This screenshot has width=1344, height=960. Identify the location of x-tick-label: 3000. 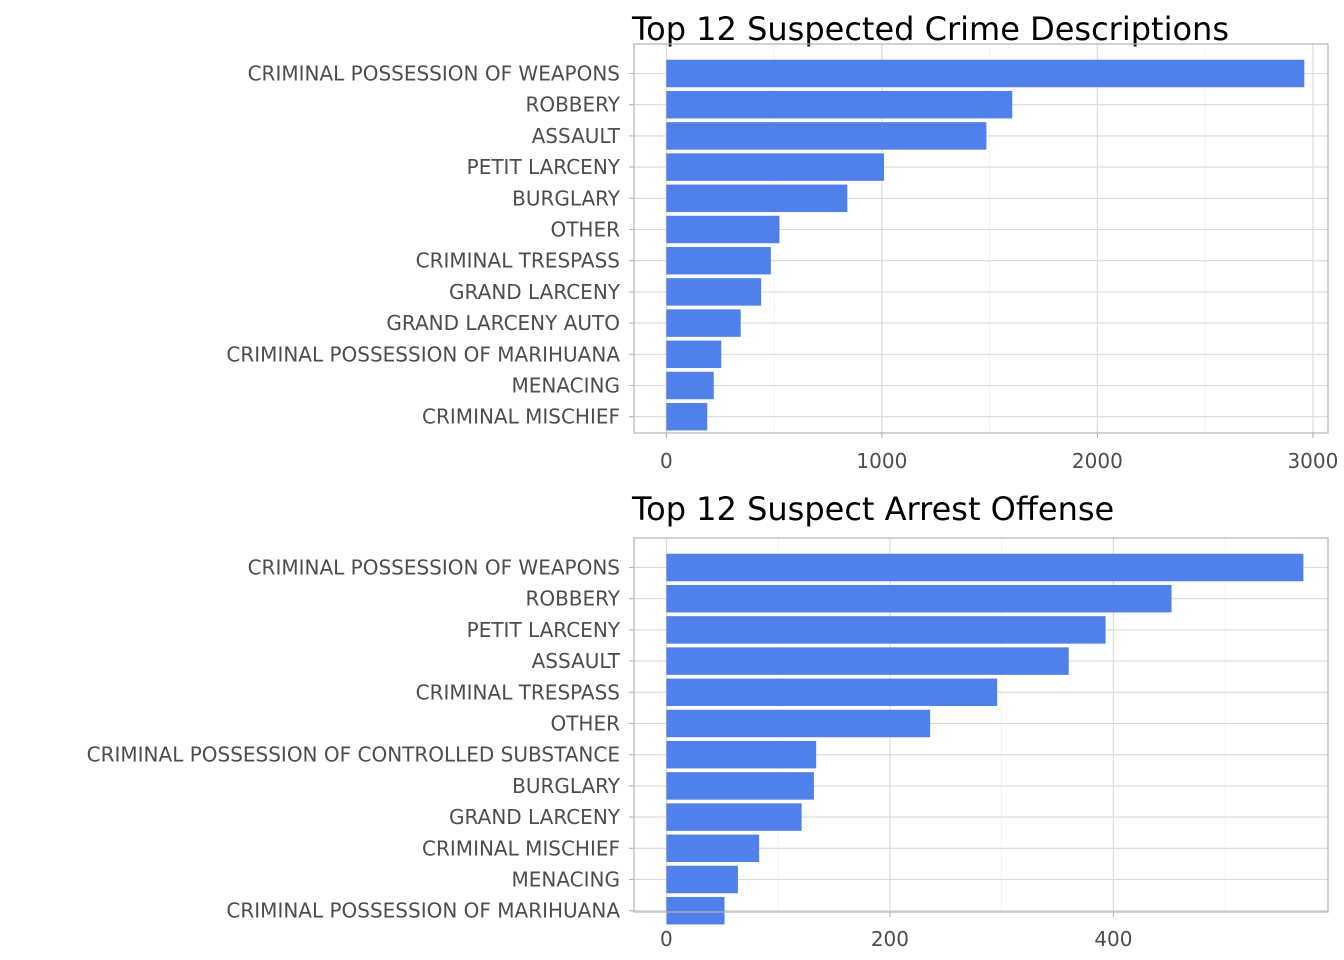
(1312, 461).